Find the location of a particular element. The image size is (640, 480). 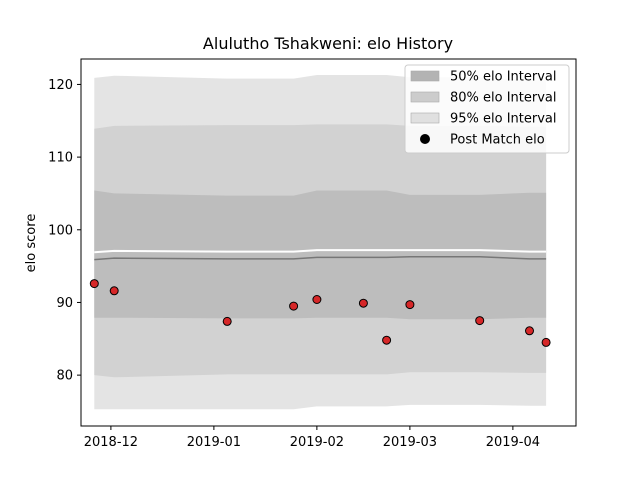

y-tick-label: 90 is located at coordinates (64, 303).